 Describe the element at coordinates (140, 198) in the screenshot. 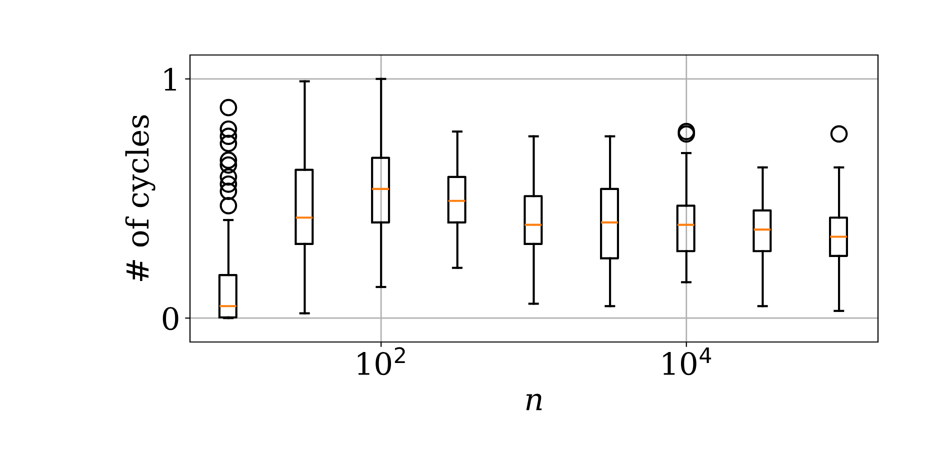

I see `y-axis-title: # of cycles` at that location.